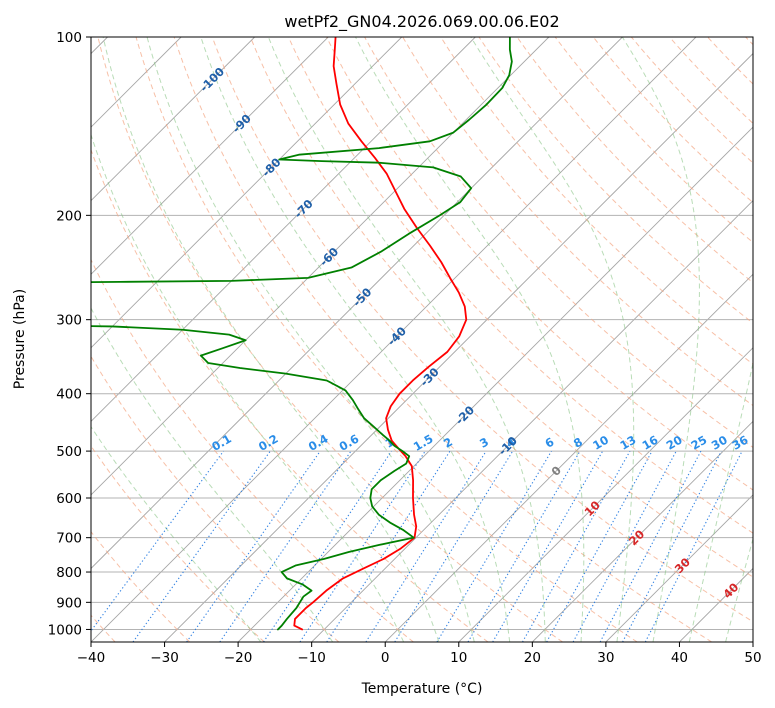  Describe the element at coordinates (164, 658) in the screenshot. I see `x-tick-label: −30` at that location.